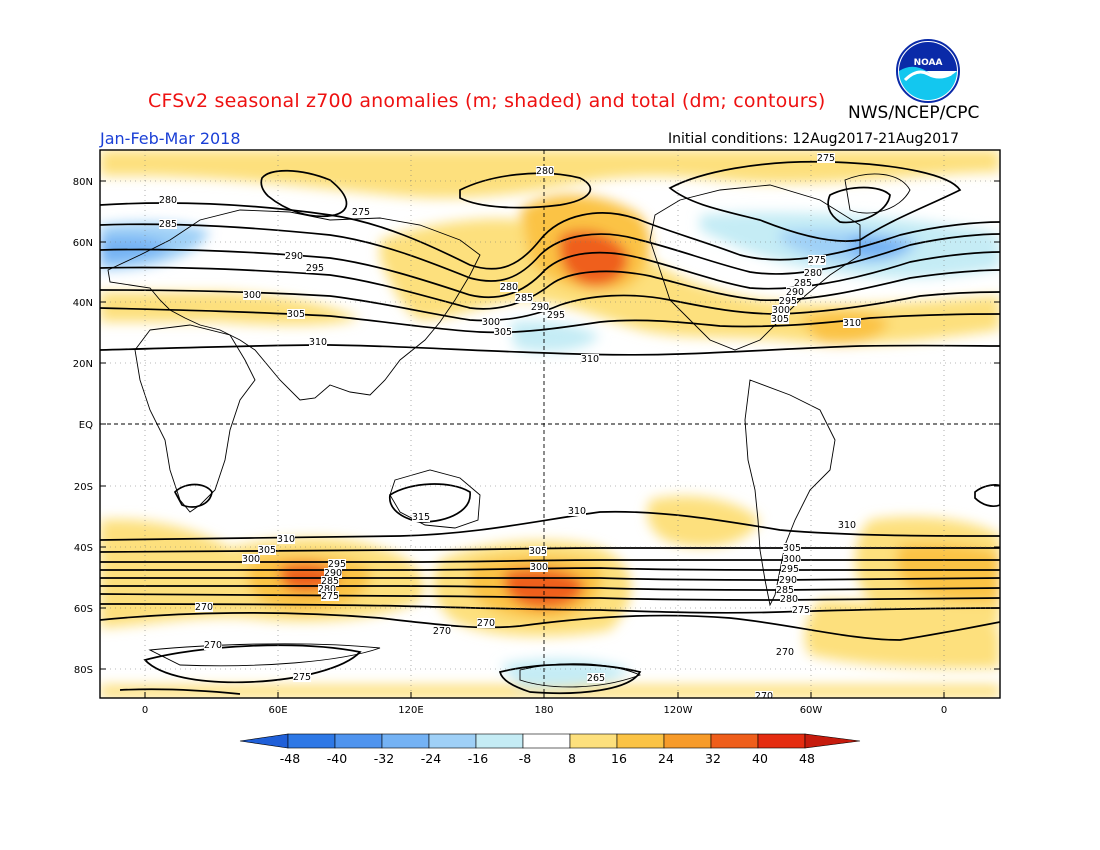  Describe the element at coordinates (337, 758) in the screenshot. I see `colorbar-label: -40` at that location.